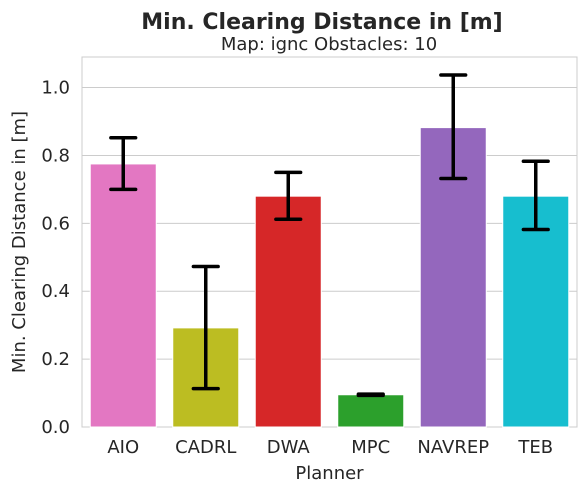  Describe the element at coordinates (536, 311) in the screenshot. I see `bar-teb` at that location.